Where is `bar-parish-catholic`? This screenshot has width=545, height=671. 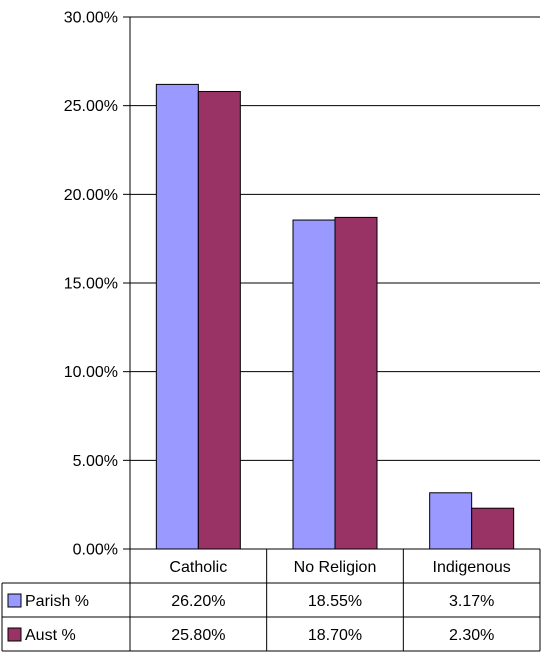 bar-parish-catholic is located at coordinates (177, 316).